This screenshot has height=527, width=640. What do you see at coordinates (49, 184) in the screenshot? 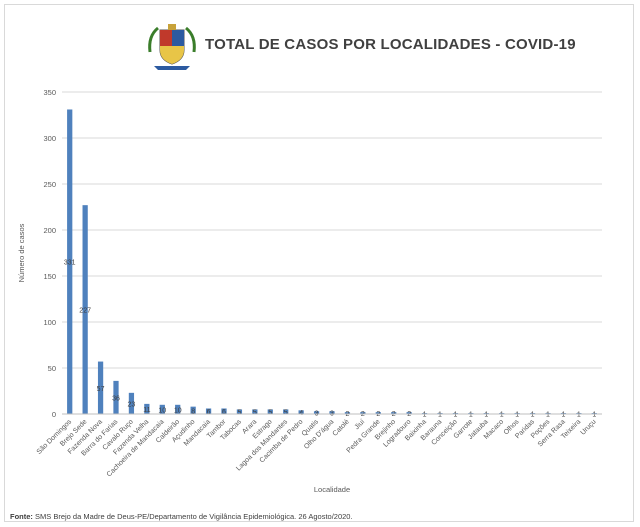
I see `y-tick-label: 250` at bounding box center [49, 184].